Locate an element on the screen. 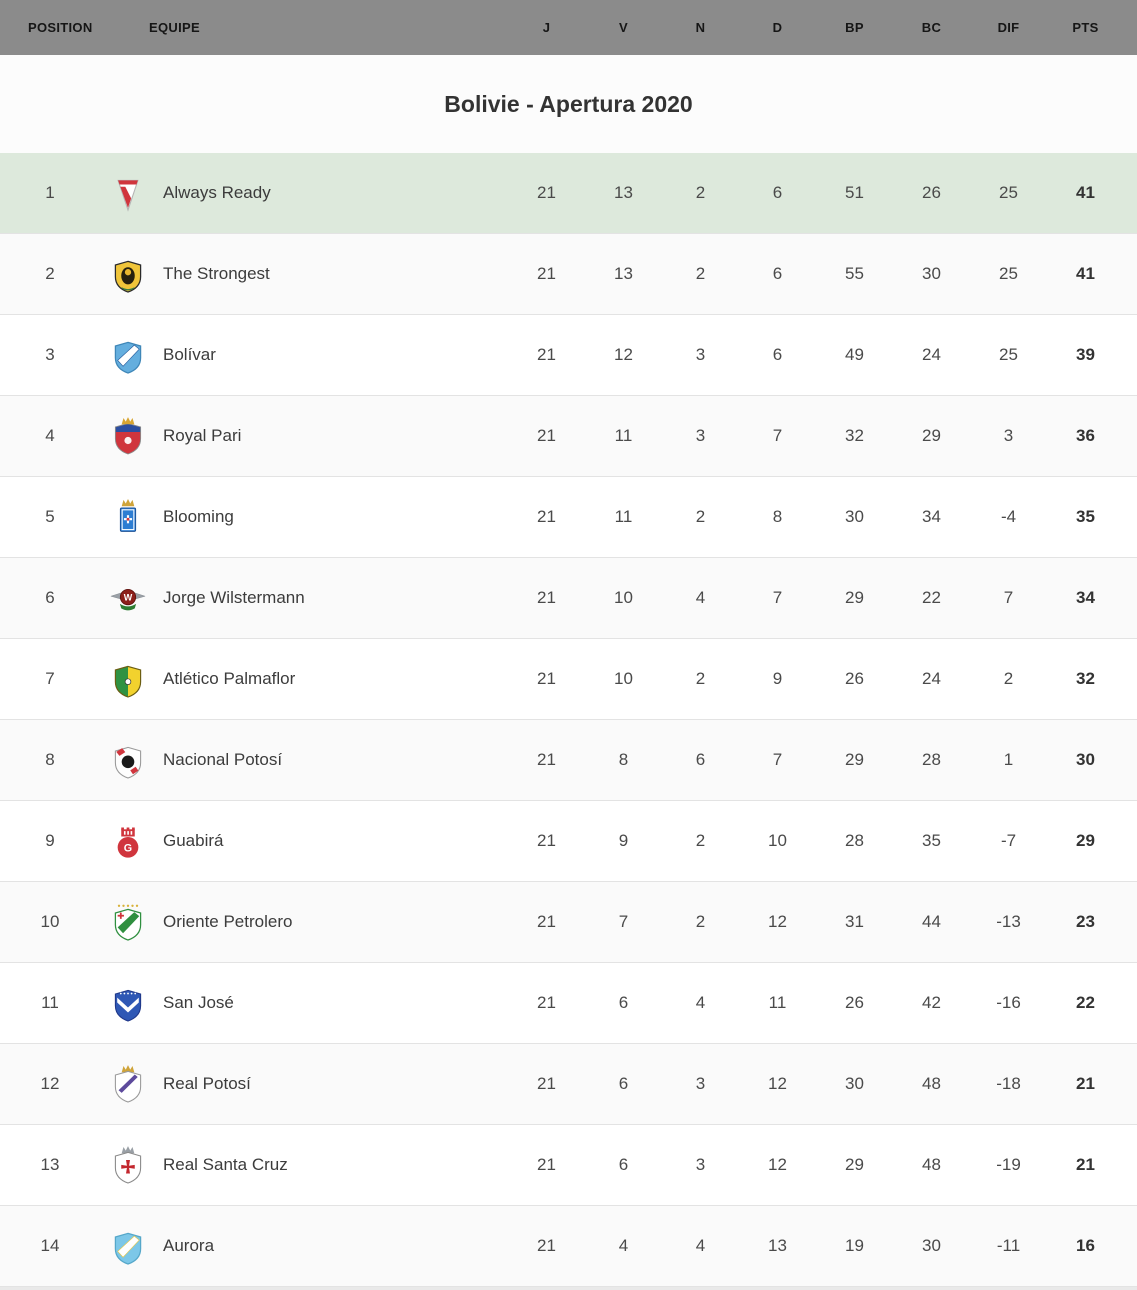 The image size is (1137, 1290). team-name: Real Santa Cruz is located at coordinates (225, 1164).